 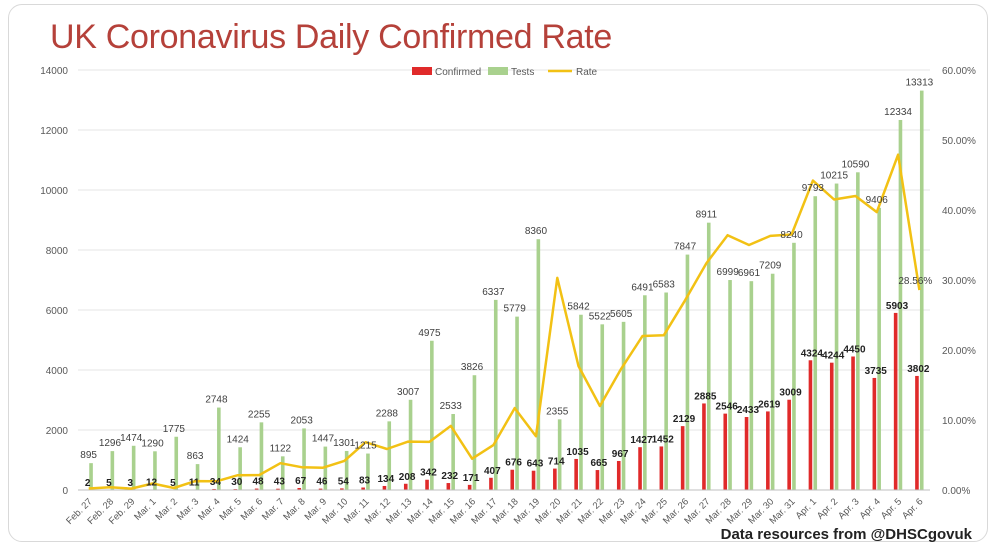 I want to click on tests-data-label: 10590, so click(x=856, y=164).